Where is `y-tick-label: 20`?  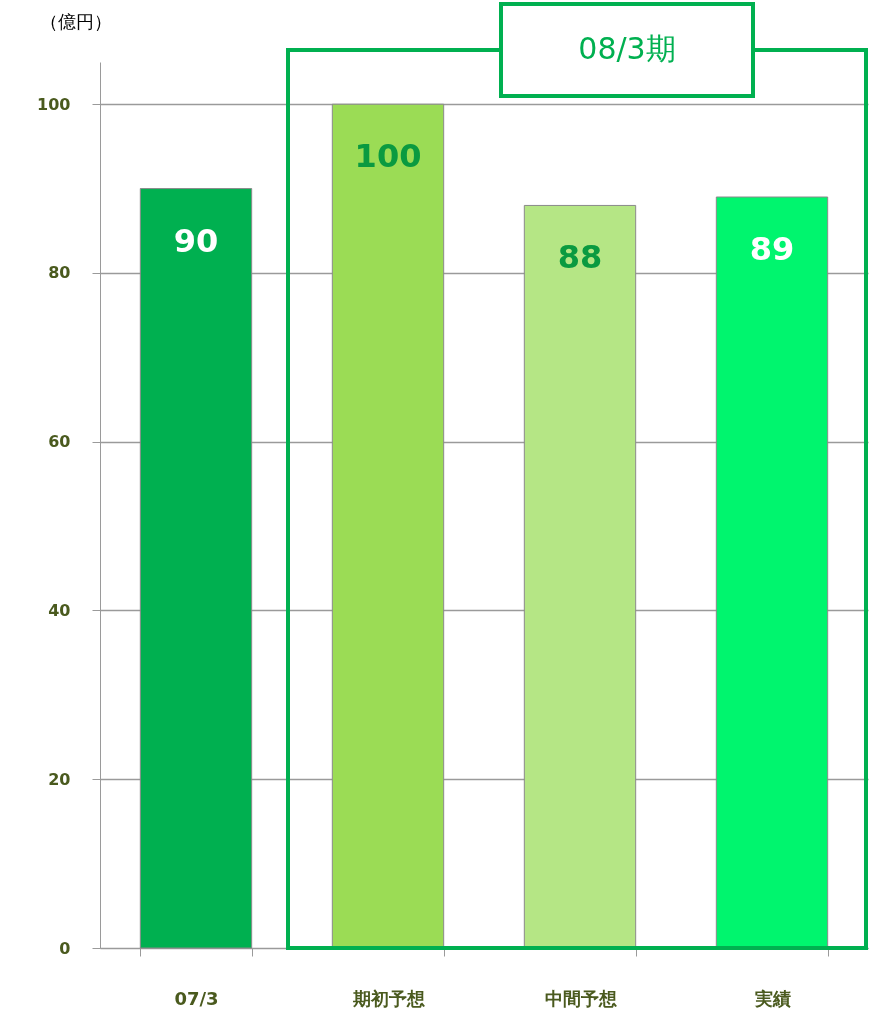
y-tick-label: 20 is located at coordinates (59, 779).